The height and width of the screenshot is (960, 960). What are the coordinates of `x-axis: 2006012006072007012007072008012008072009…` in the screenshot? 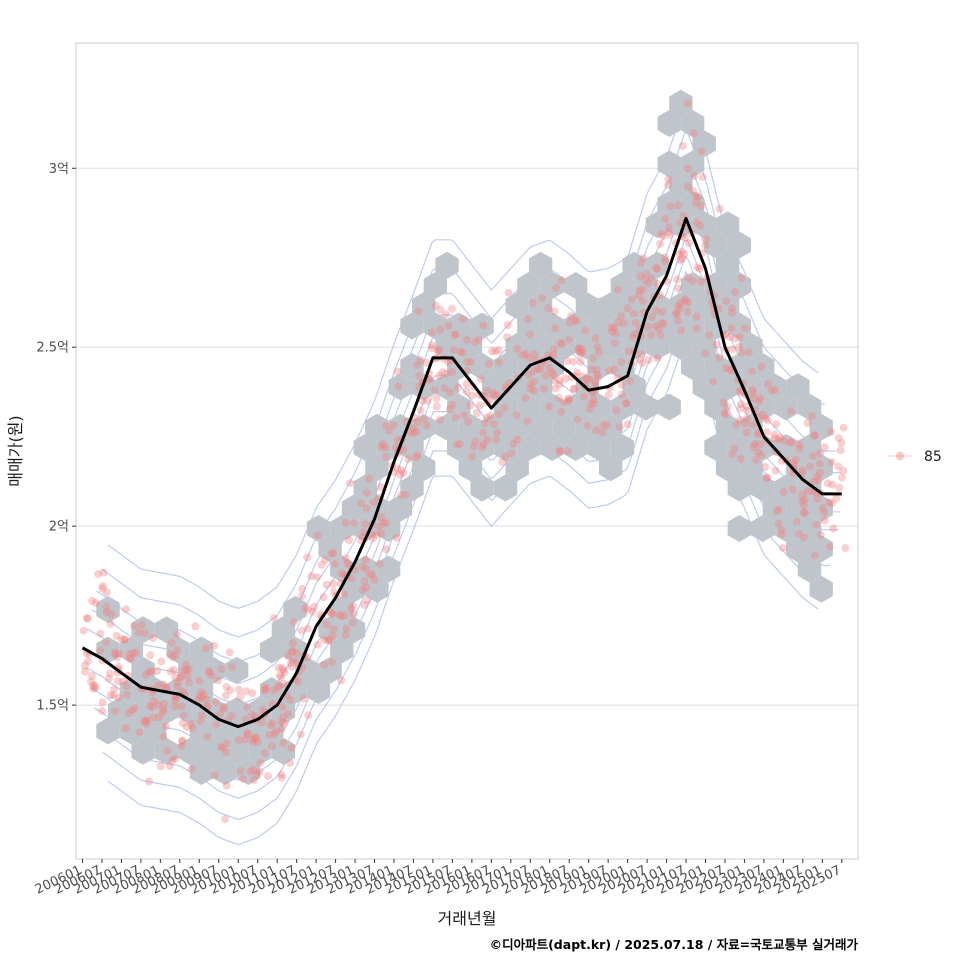 It's located at (438, 878).